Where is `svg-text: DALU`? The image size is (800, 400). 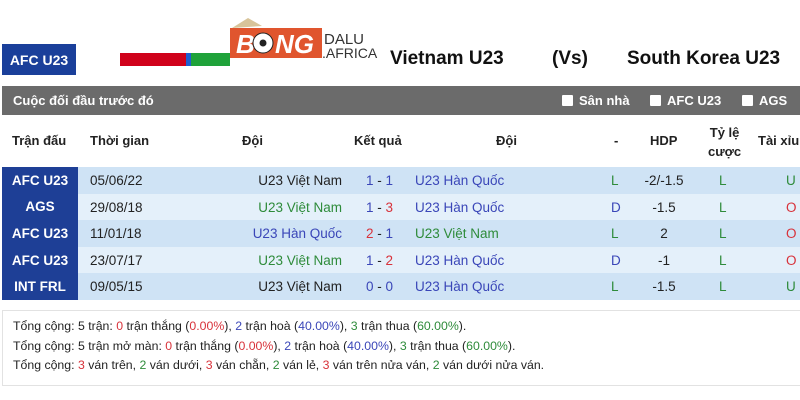 svg-text: DALU is located at coordinates (344, 39).